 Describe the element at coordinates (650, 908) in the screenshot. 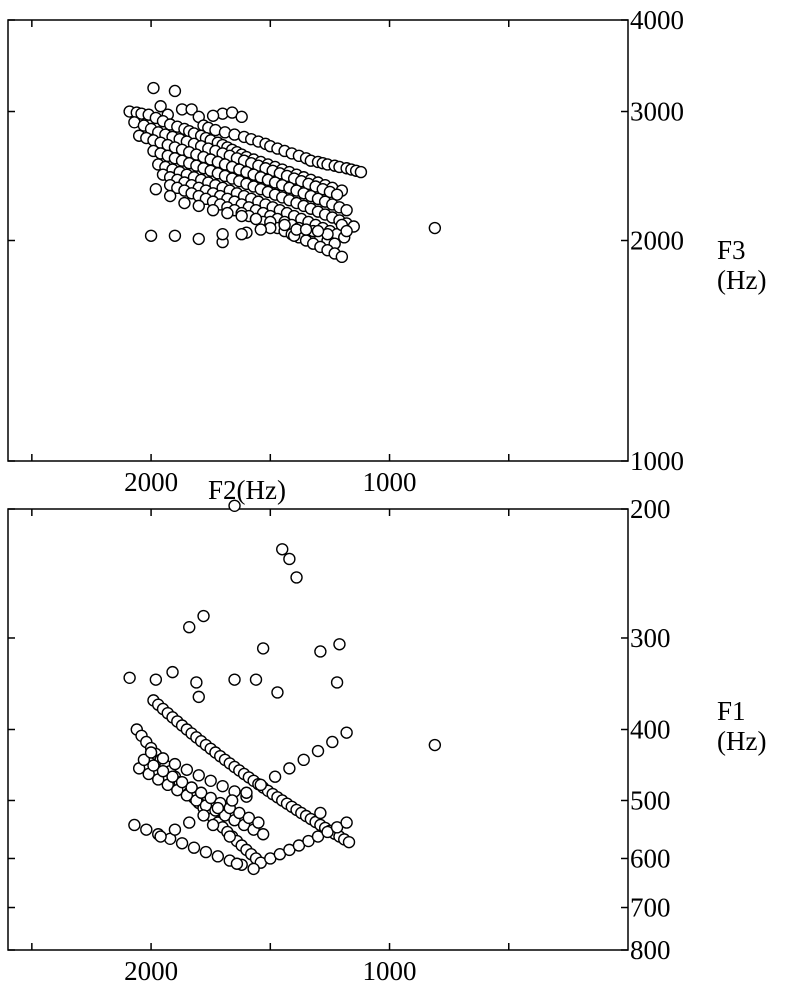

I see `y-tick-label-5: 700` at that location.